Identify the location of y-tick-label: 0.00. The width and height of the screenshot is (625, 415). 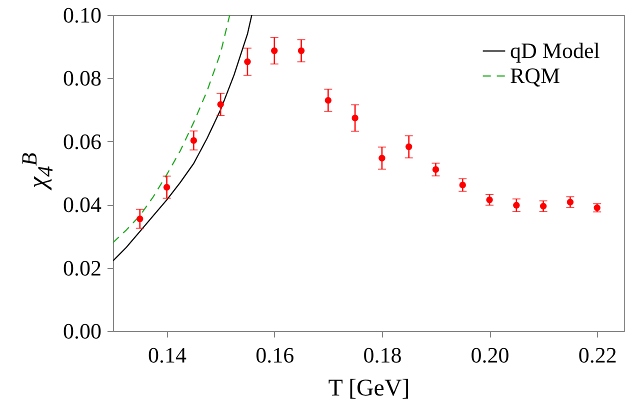
(82, 331).